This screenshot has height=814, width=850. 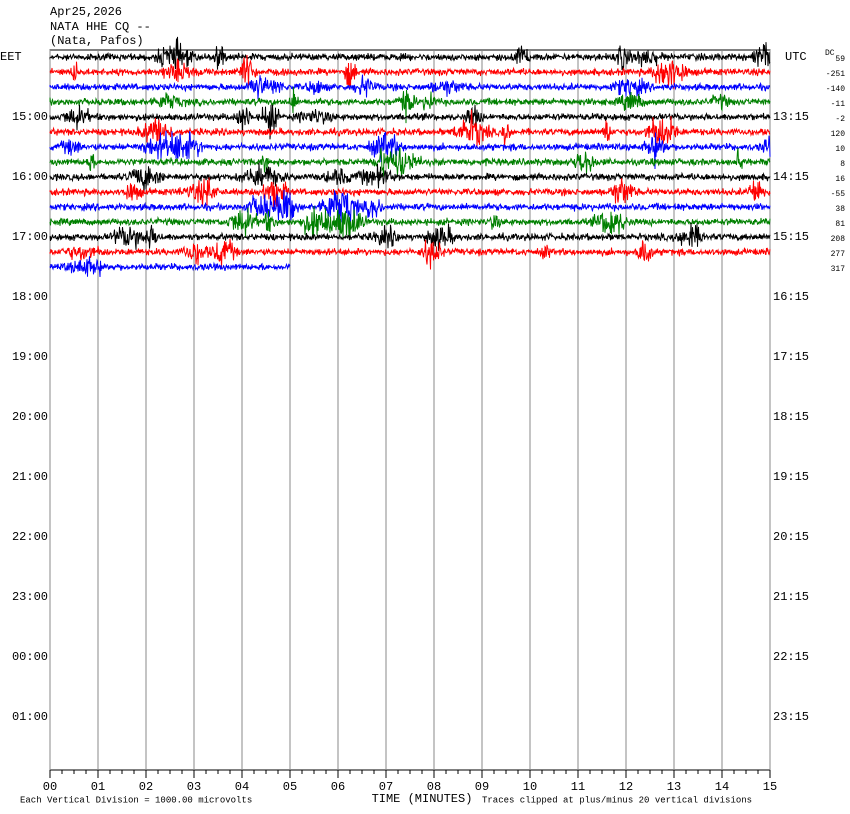 What do you see at coordinates (30, 237) in the screenshot?
I see `y-tick-label: 17:00` at bounding box center [30, 237].